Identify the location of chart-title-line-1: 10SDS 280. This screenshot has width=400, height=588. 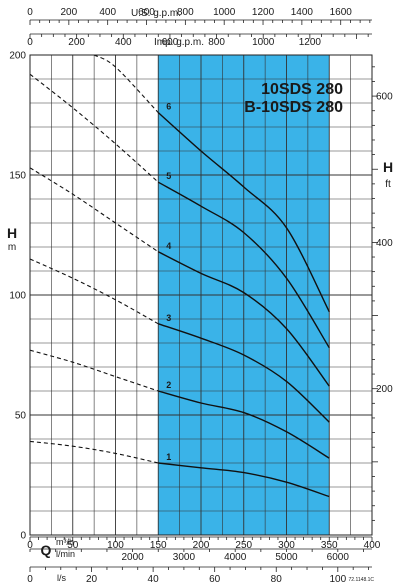
(302, 89).